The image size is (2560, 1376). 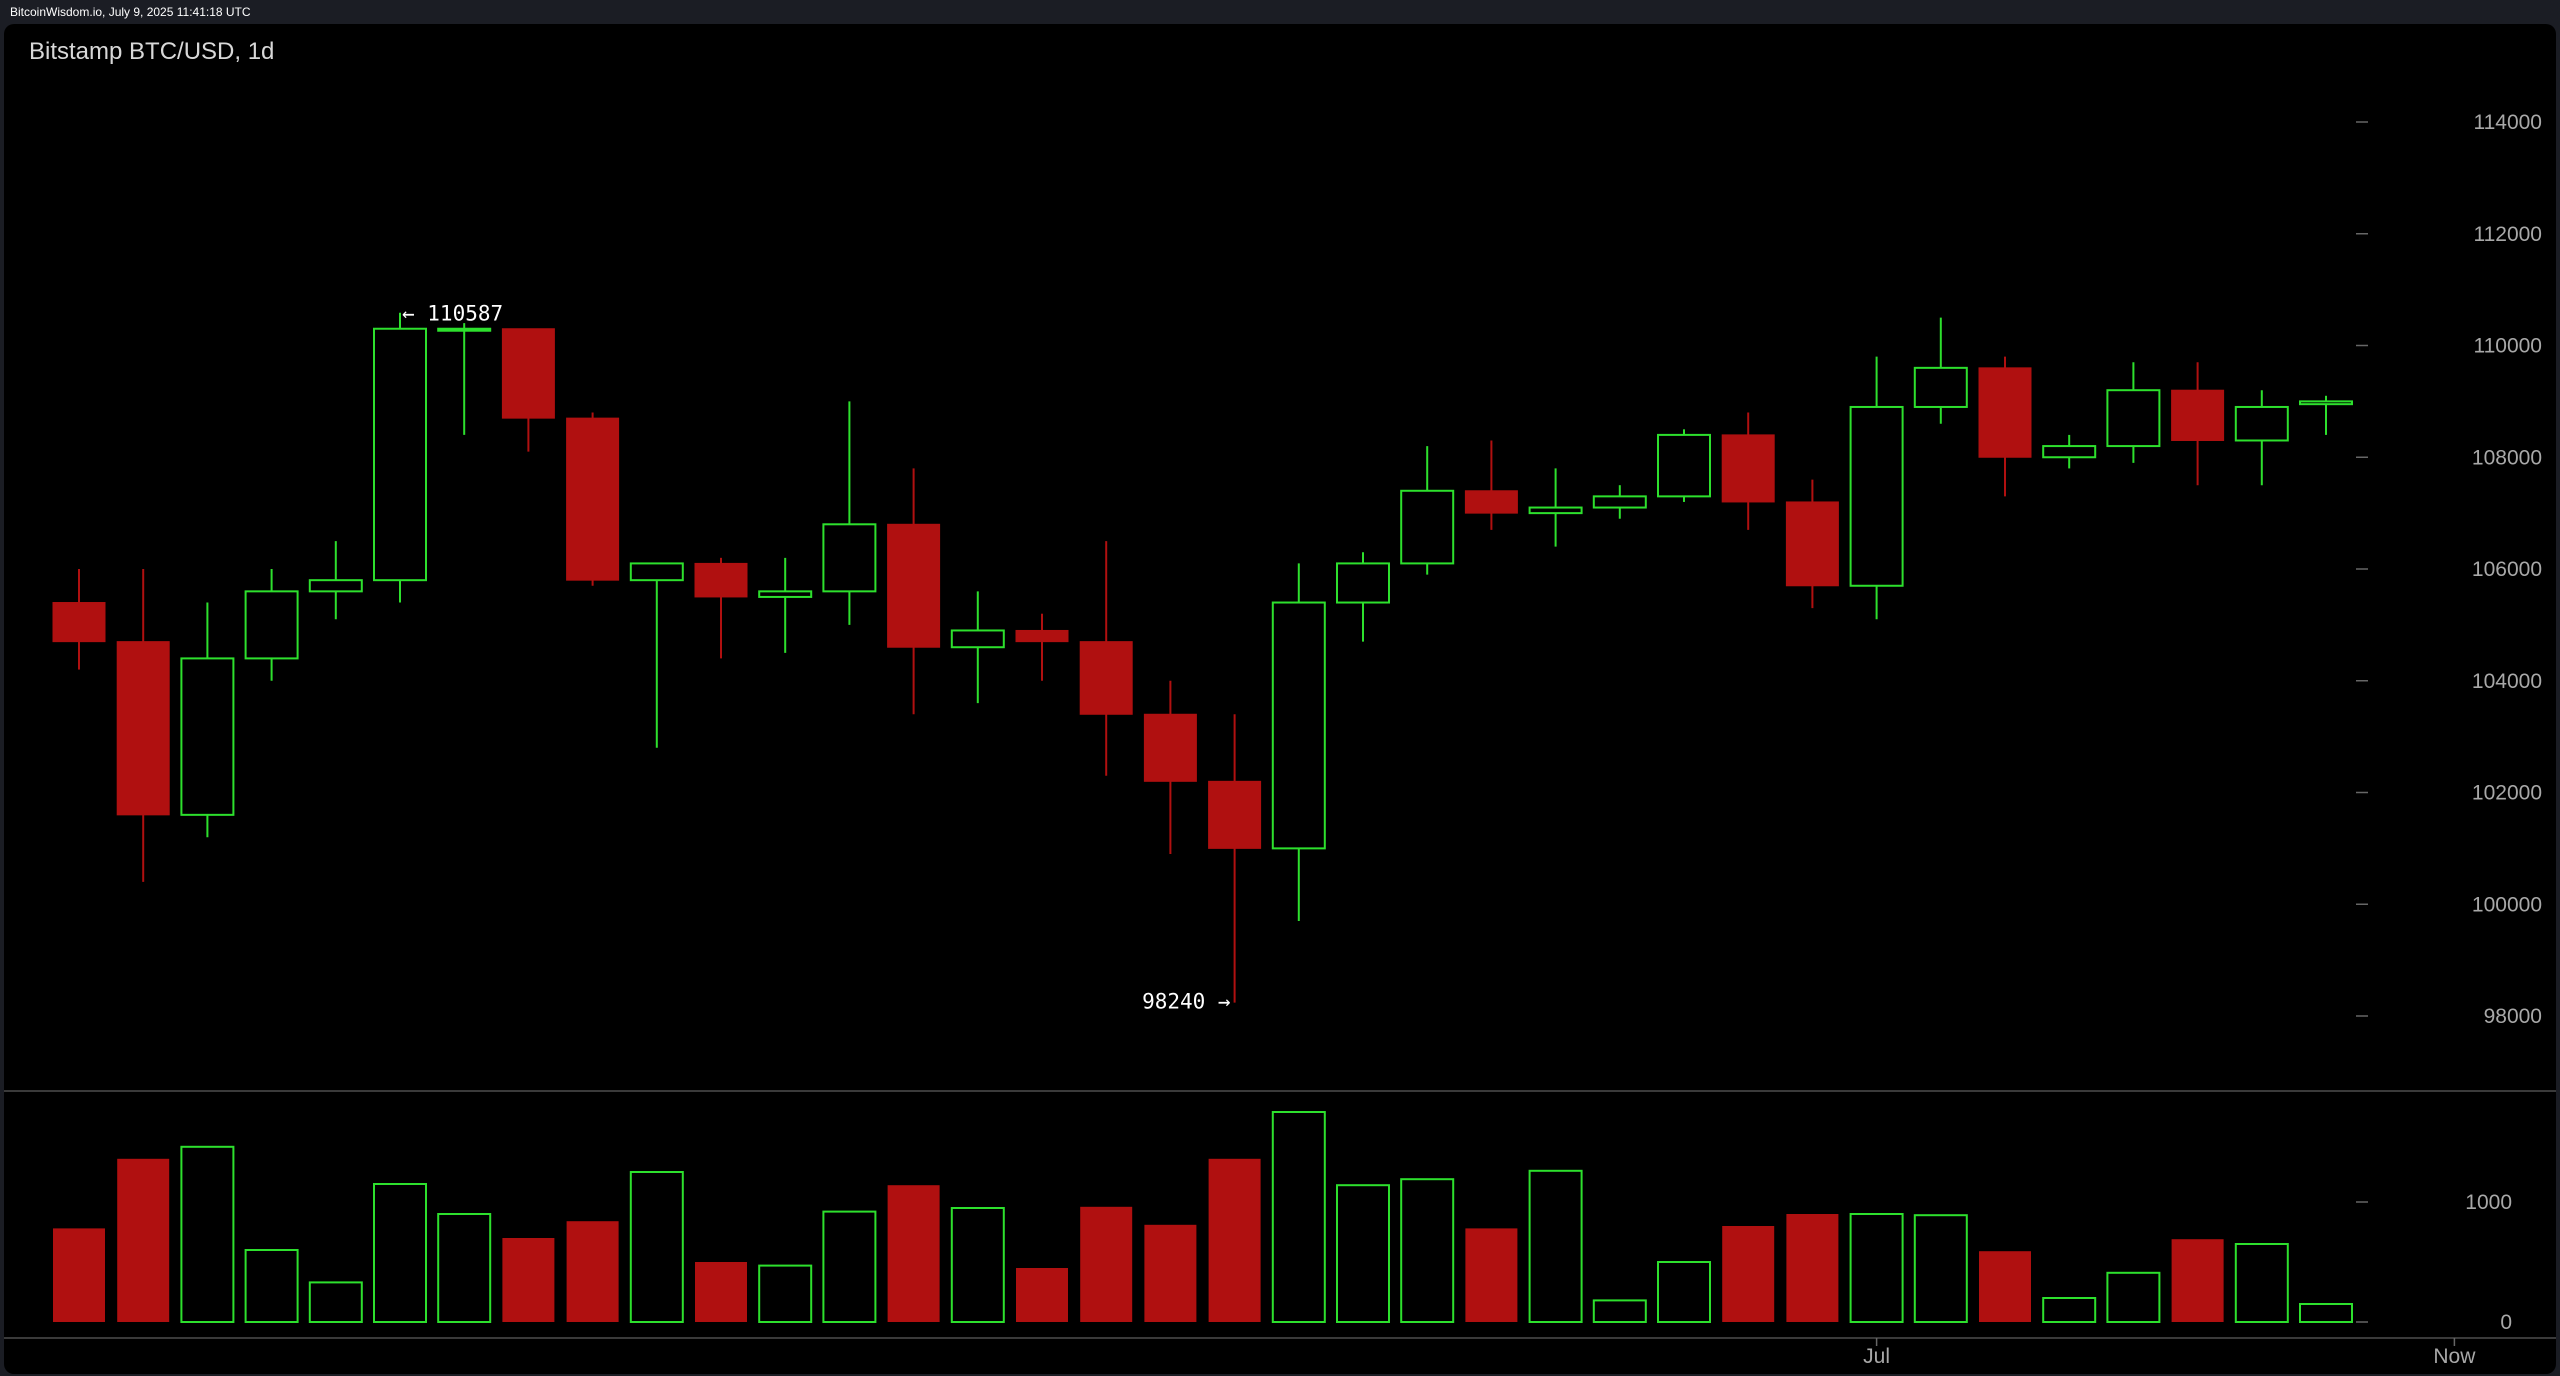 I want to click on volume-tick-label: 1000, so click(x=2488, y=1202).